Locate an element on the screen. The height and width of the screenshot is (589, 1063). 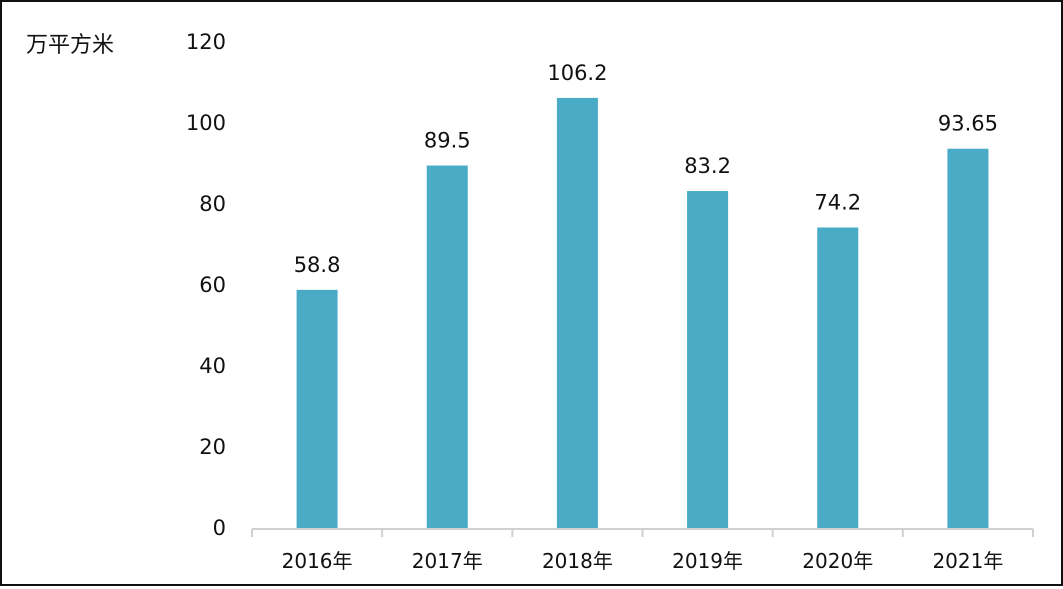
y-tick-label: 80 is located at coordinates (212, 204).